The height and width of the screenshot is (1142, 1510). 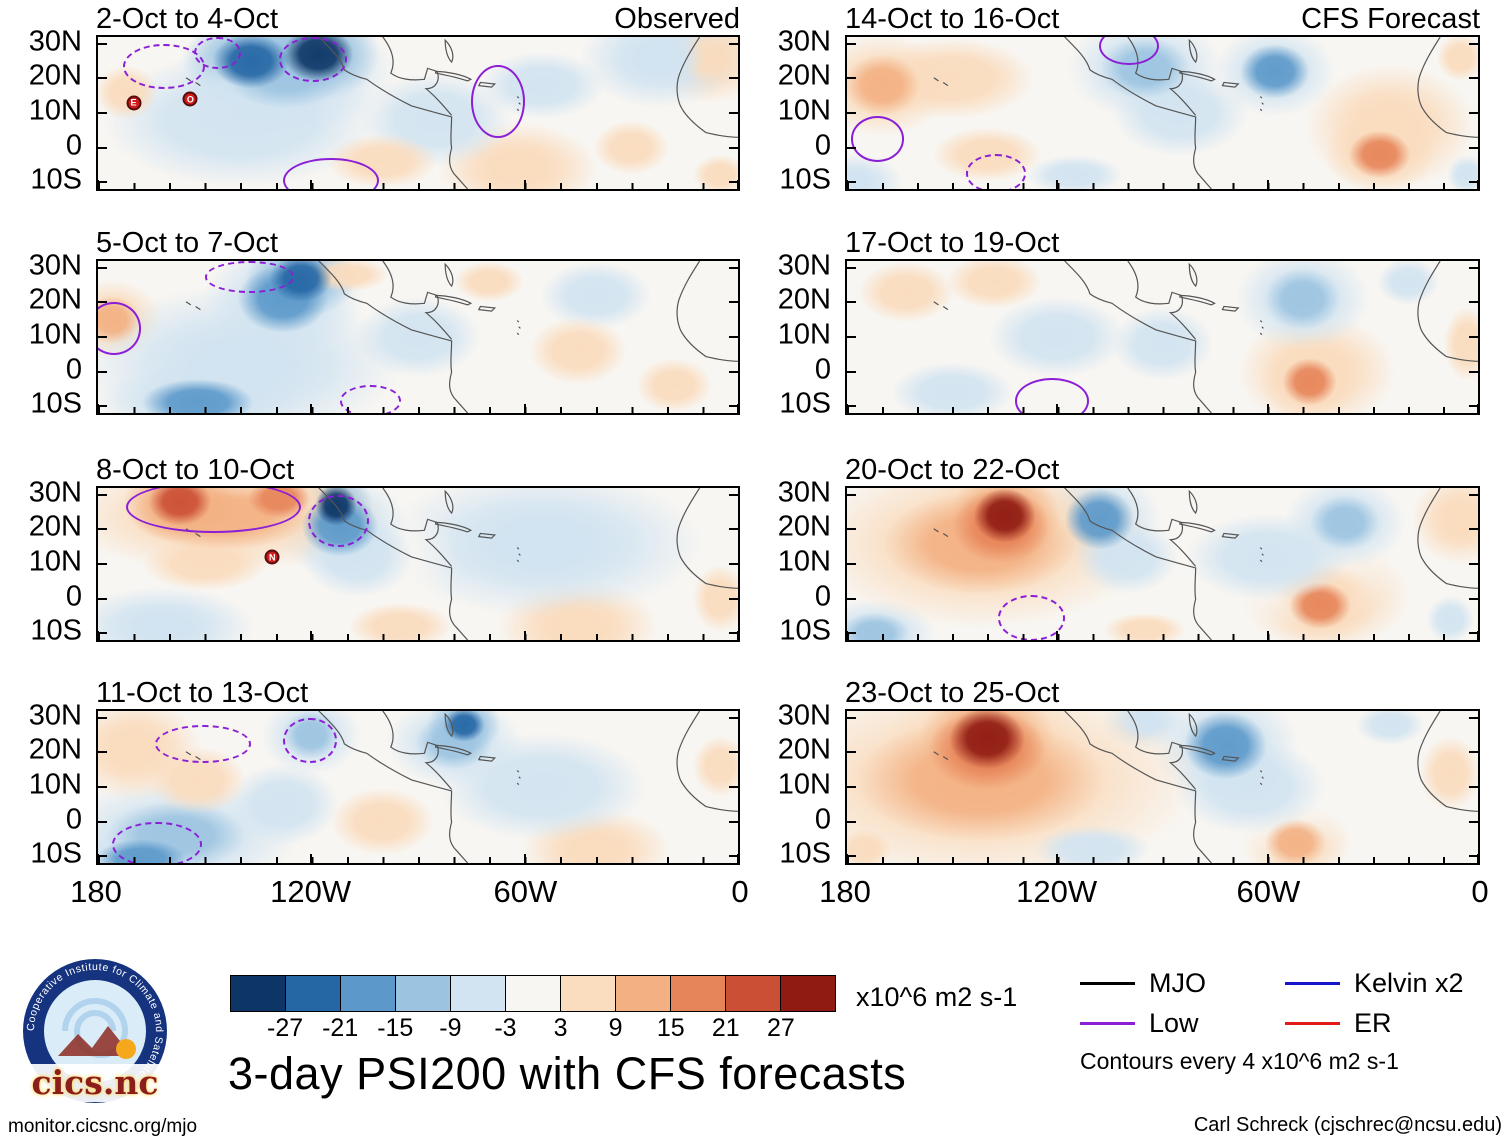 What do you see at coordinates (937, 997) in the screenshot?
I see `colorbar-units: x10^6 m2 s-1` at bounding box center [937, 997].